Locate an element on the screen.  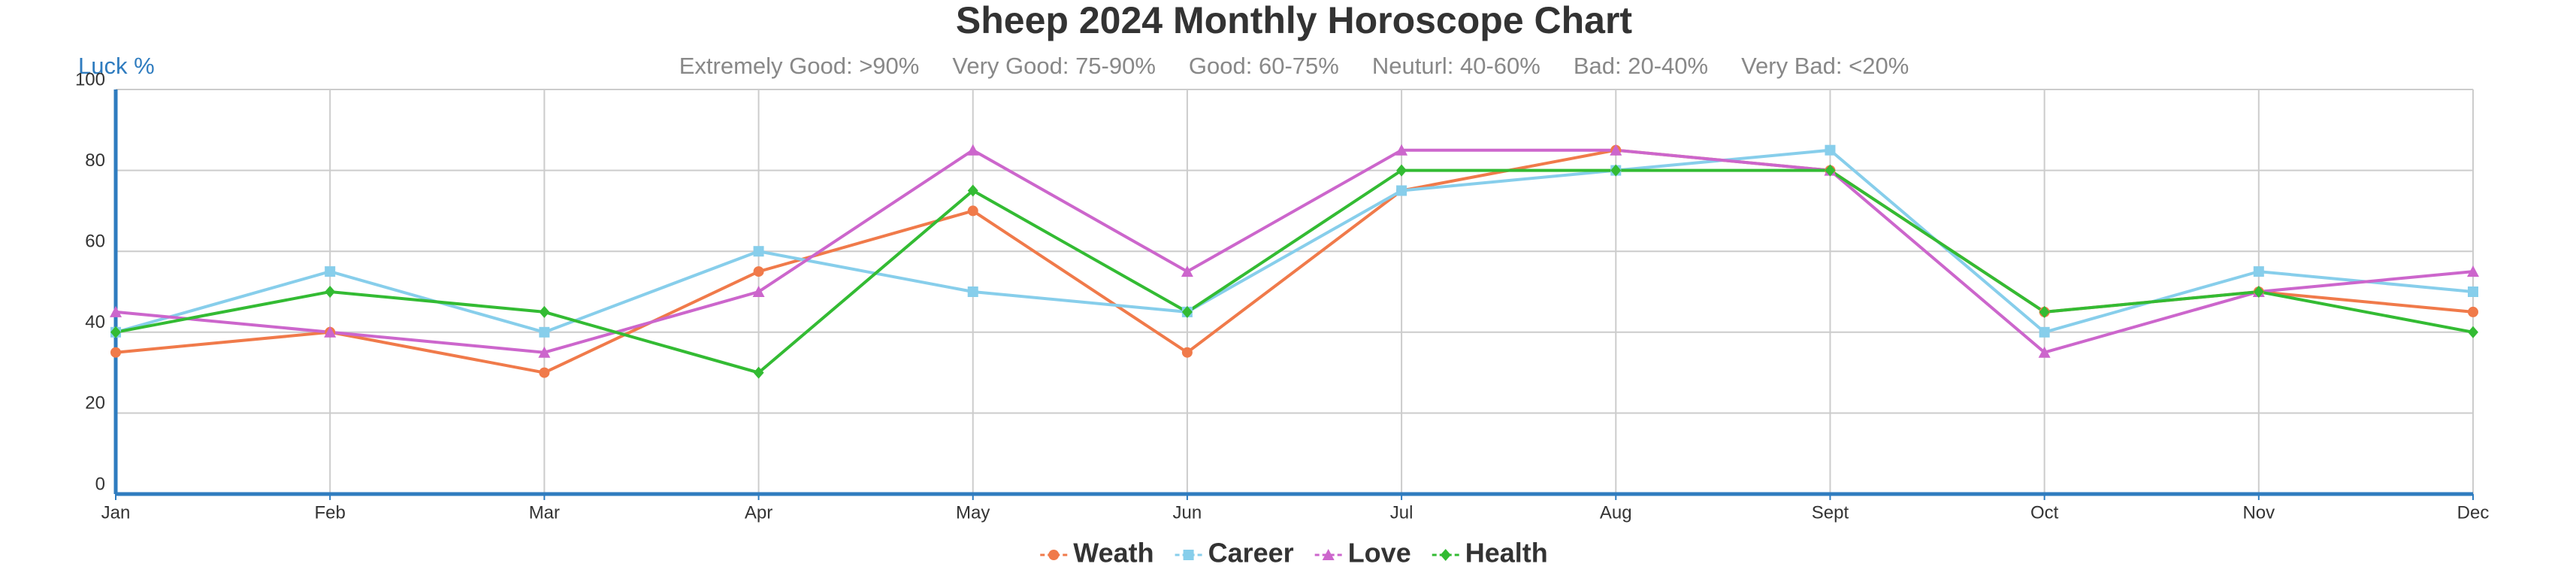
x-tick-label: Nov is located at coordinates (2258, 512).